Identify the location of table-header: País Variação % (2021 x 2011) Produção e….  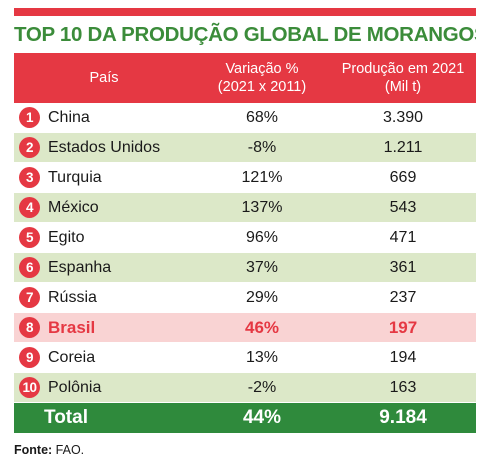
(245, 78).